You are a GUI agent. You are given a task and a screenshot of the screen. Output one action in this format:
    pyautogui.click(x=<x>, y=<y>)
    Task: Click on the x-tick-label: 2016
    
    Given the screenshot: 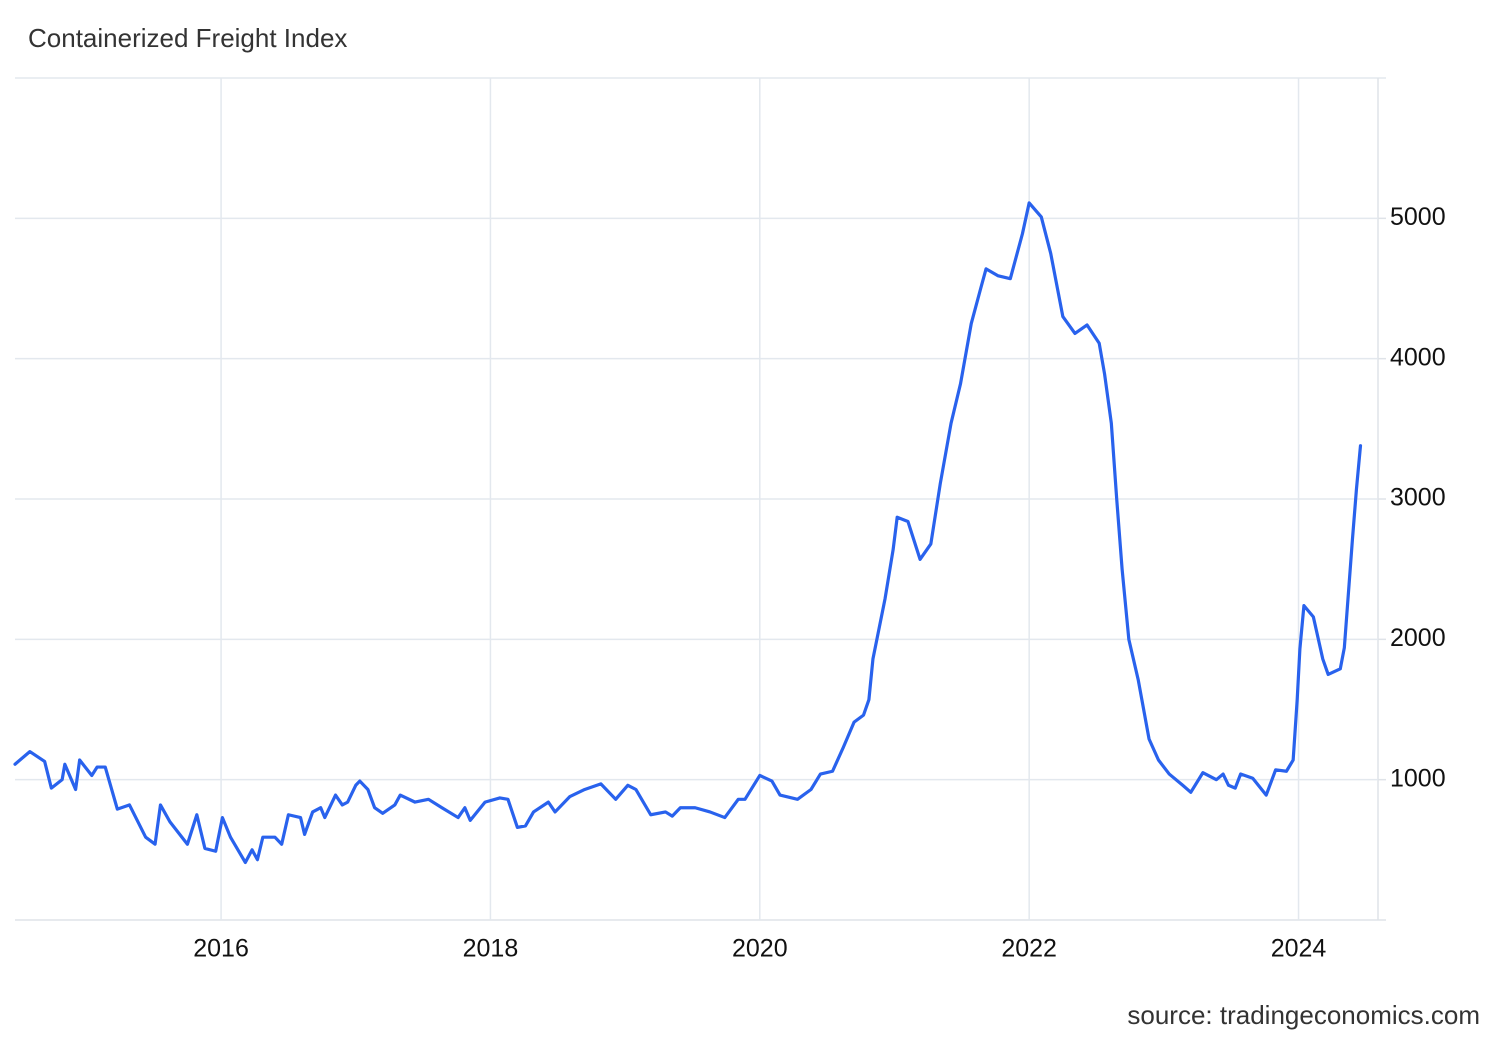 What is the action you would take?
    pyautogui.click(x=221, y=949)
    